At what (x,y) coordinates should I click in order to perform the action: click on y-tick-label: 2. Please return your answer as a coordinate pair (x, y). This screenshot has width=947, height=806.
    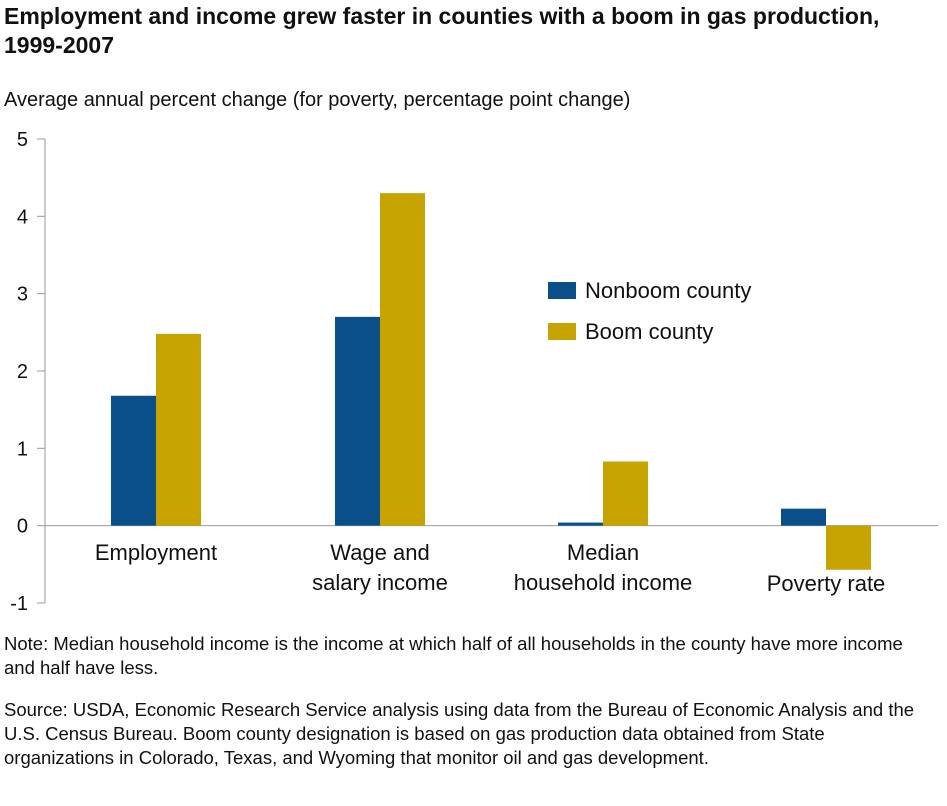
    Looking at the image, I should click on (22, 372).